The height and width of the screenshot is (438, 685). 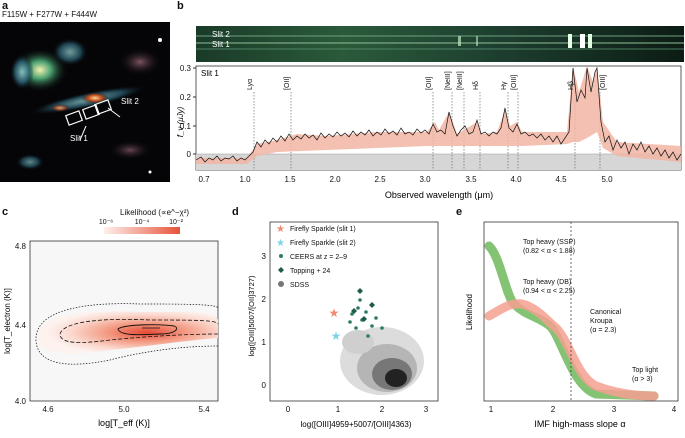 I want to click on c-ylabel: log[T_electron (K)], so click(x=7, y=321).